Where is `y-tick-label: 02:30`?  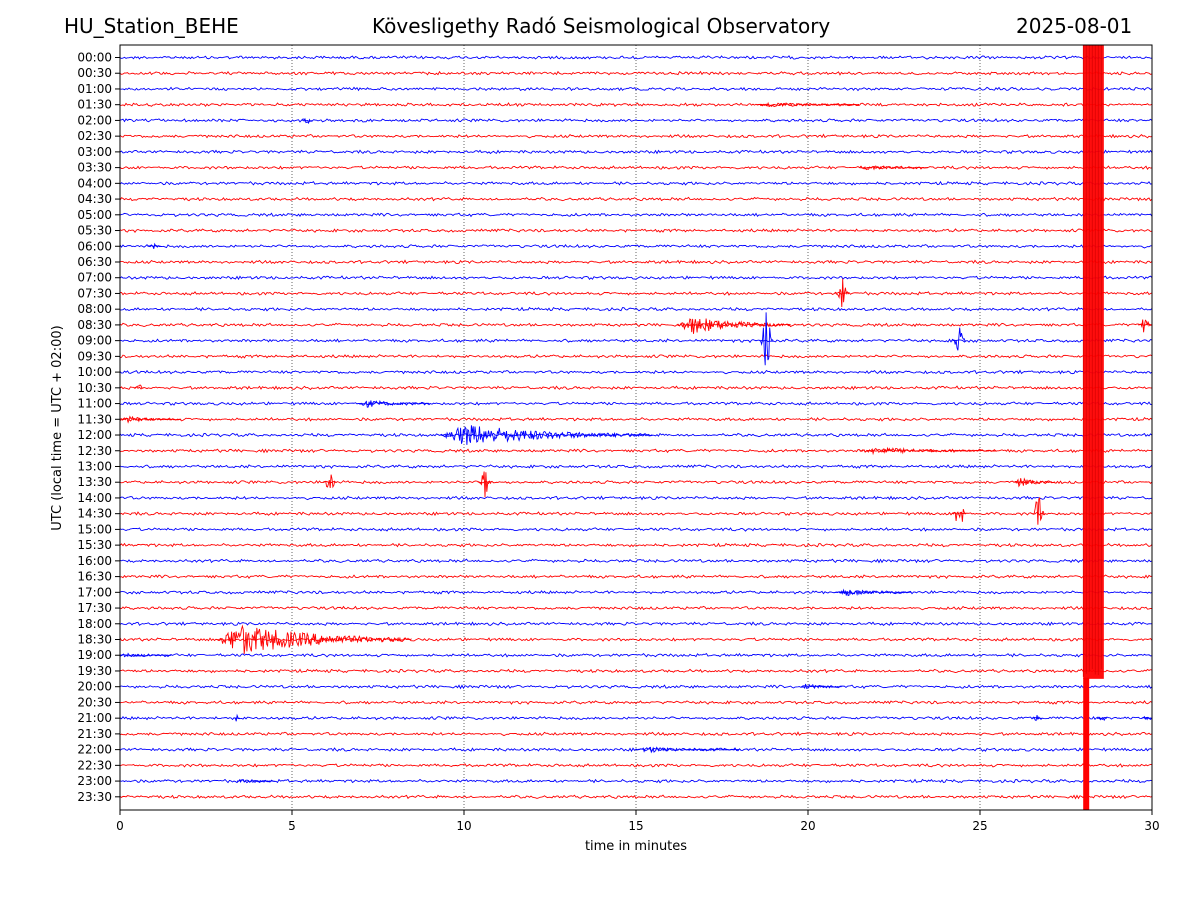 y-tick-label: 02:30 is located at coordinates (94, 136).